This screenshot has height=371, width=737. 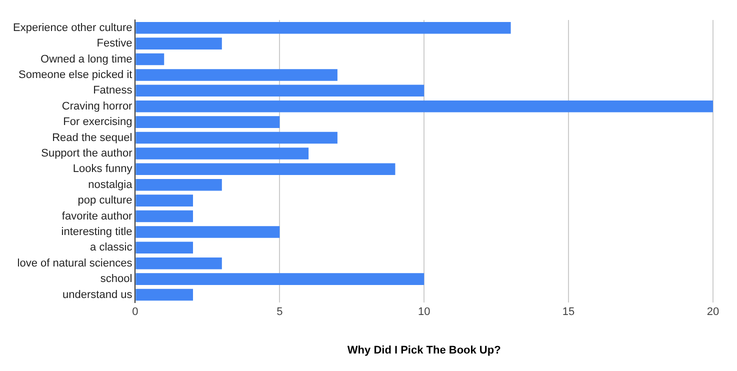 I want to click on x-tick-label: 20, so click(x=713, y=312).